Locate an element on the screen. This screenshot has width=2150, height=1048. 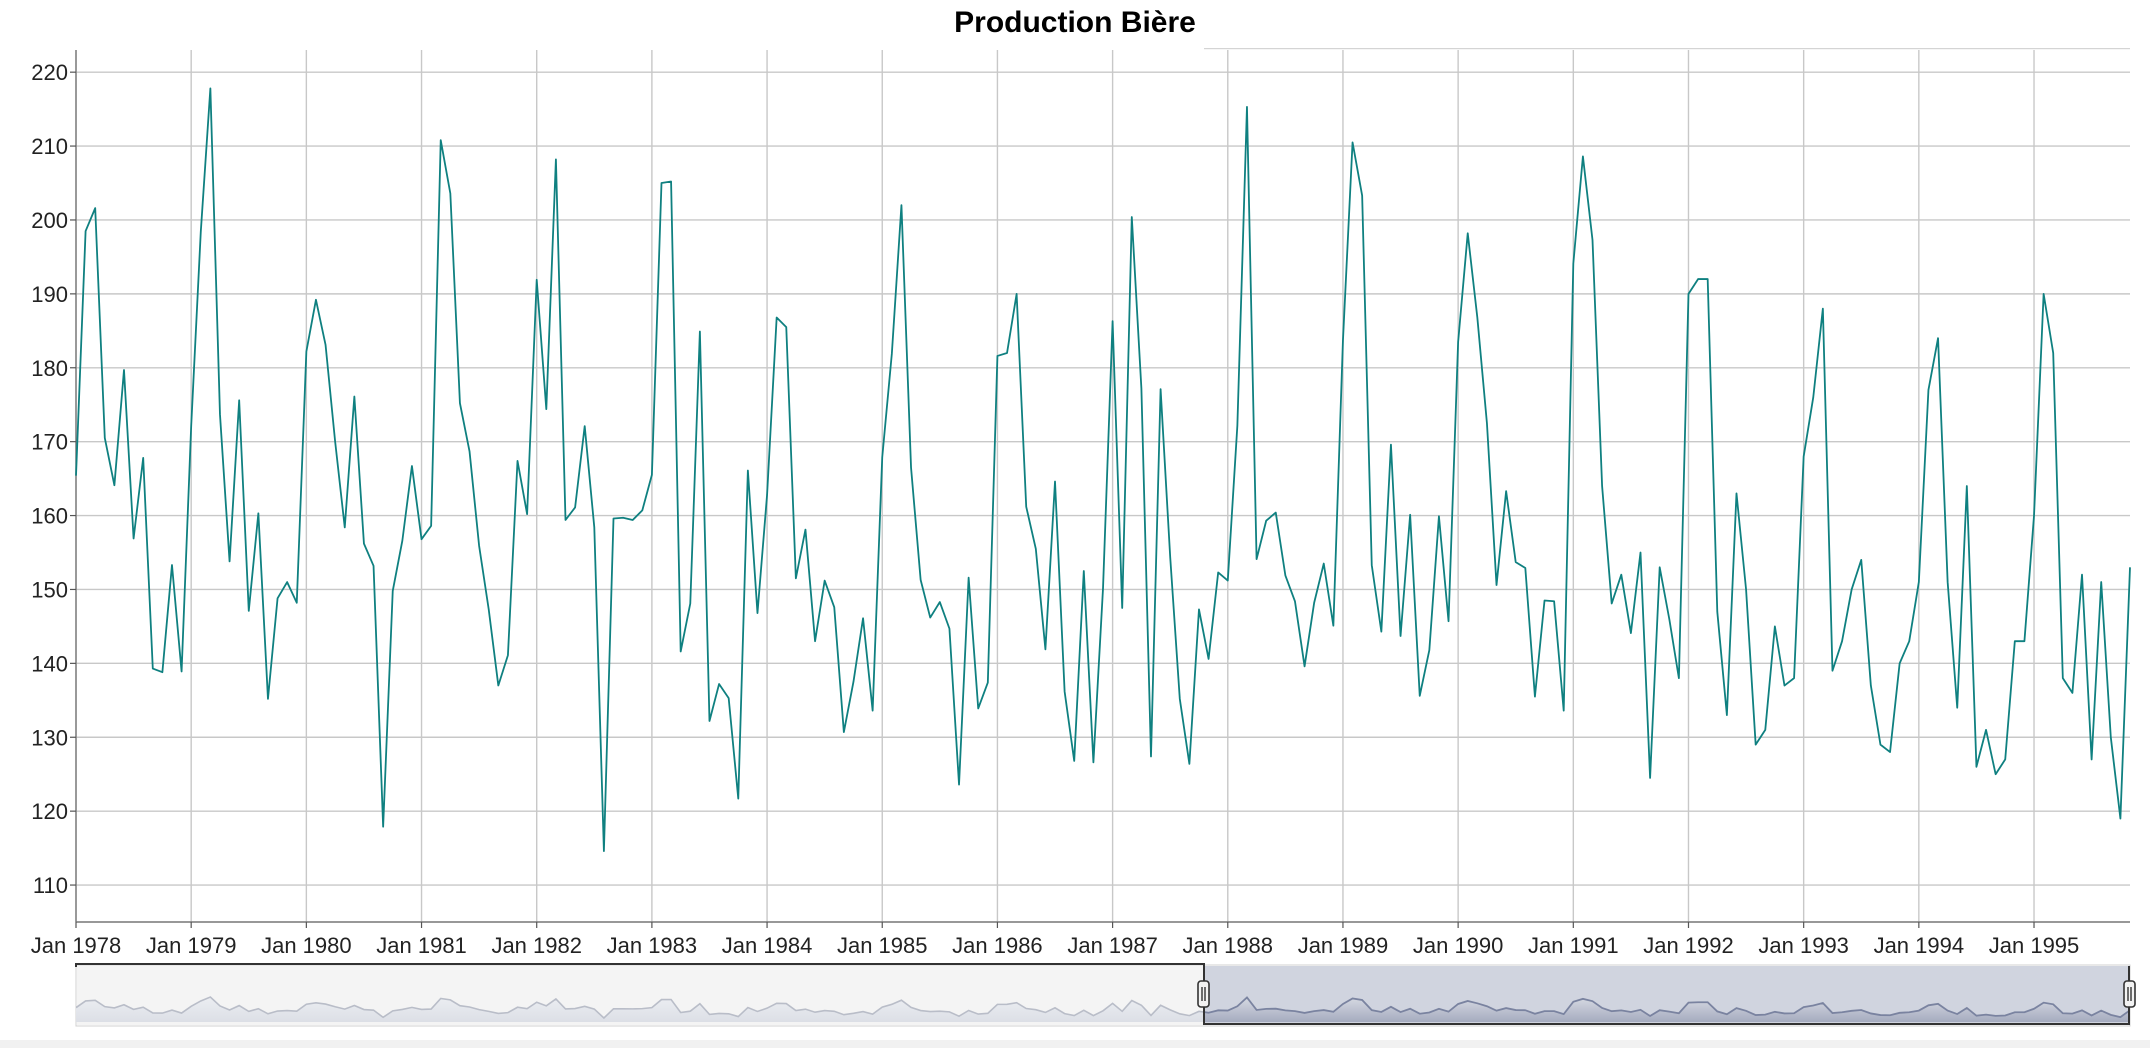
range-navigator is located at coordinates (1105, 995).